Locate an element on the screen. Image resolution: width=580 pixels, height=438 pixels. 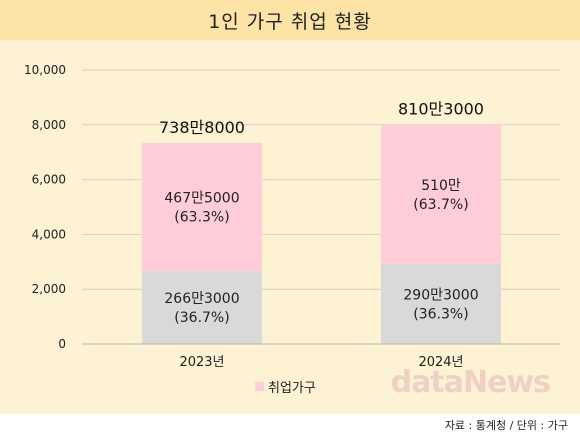
data-label: 290만3000 is located at coordinates (440, 296).